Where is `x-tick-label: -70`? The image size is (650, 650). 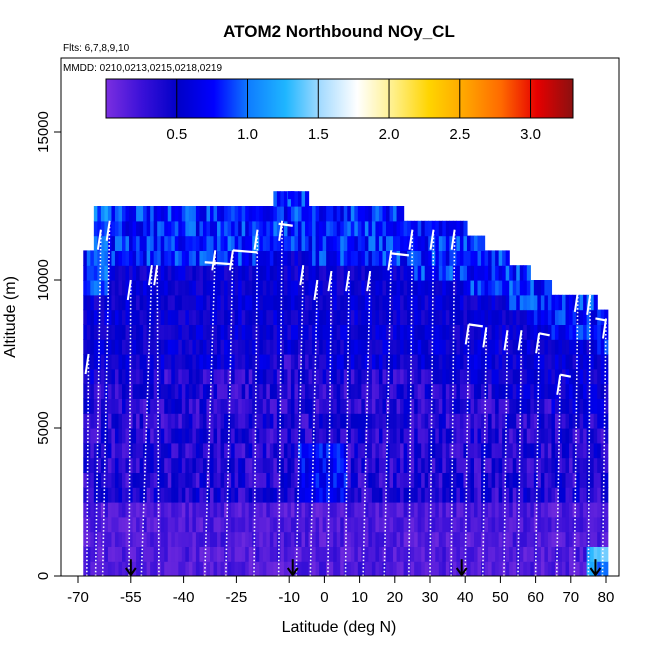
x-tick-label: -70 is located at coordinates (78, 597).